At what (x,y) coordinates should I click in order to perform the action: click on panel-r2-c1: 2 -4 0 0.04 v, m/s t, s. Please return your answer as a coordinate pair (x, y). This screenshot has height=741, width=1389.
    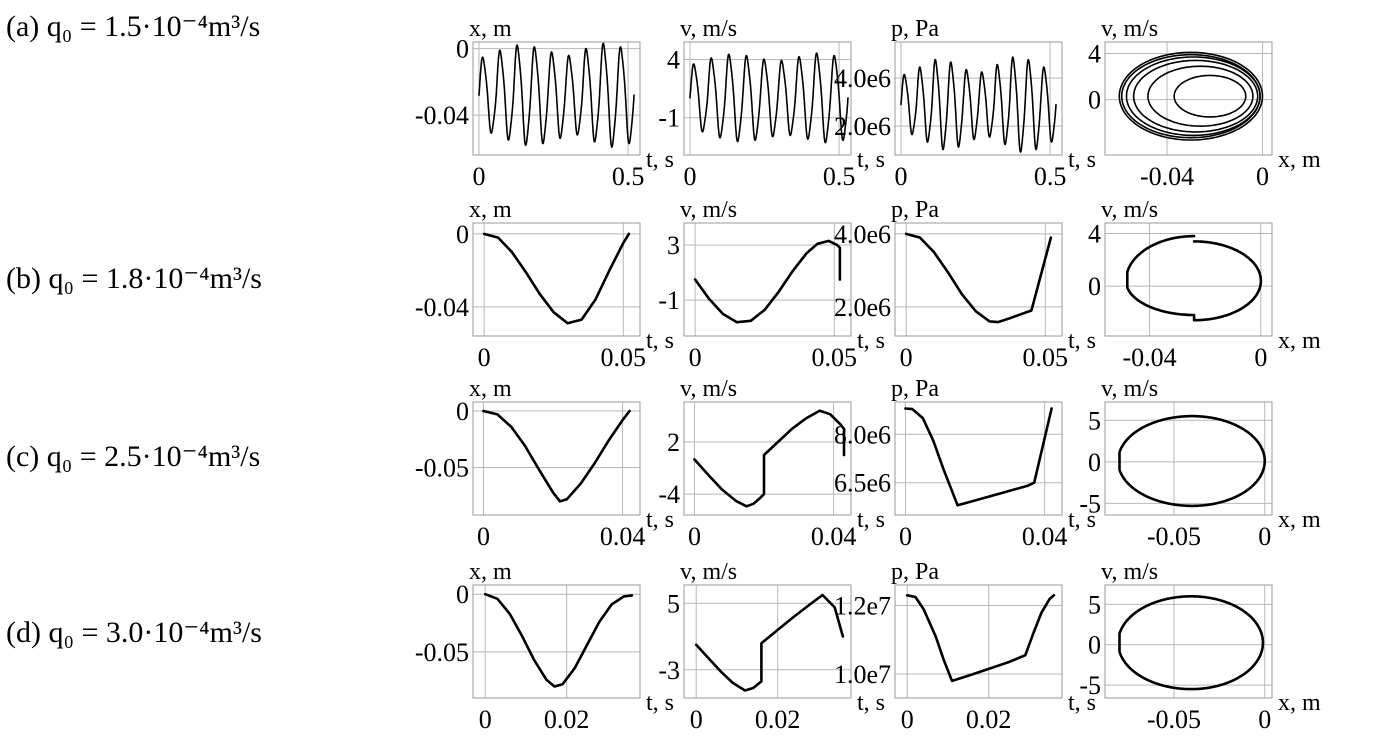
    Looking at the image, I should click on (771, 463).